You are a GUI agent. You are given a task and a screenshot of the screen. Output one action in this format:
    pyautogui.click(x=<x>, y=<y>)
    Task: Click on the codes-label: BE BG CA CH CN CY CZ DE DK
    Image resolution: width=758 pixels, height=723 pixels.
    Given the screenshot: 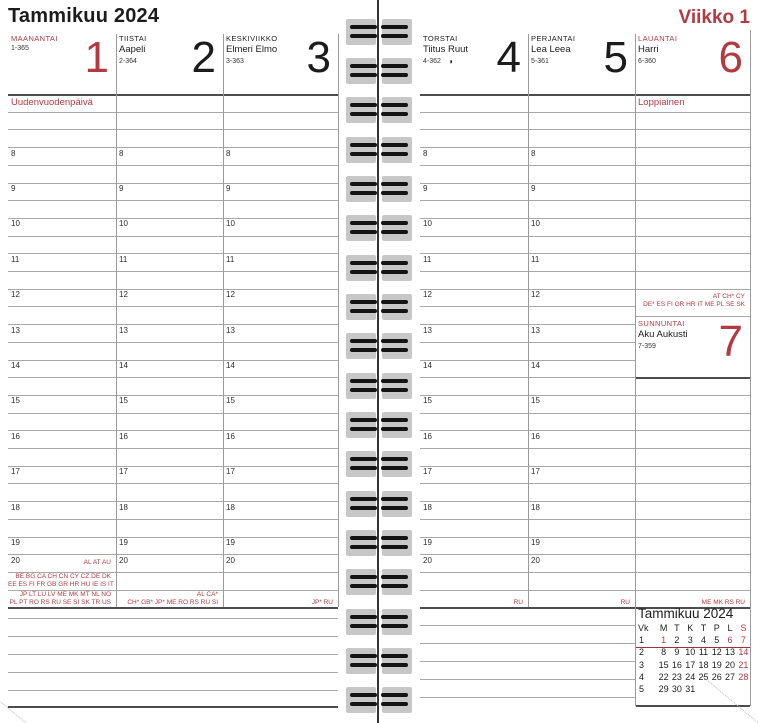 What is the action you would take?
    pyautogui.click(x=63, y=576)
    